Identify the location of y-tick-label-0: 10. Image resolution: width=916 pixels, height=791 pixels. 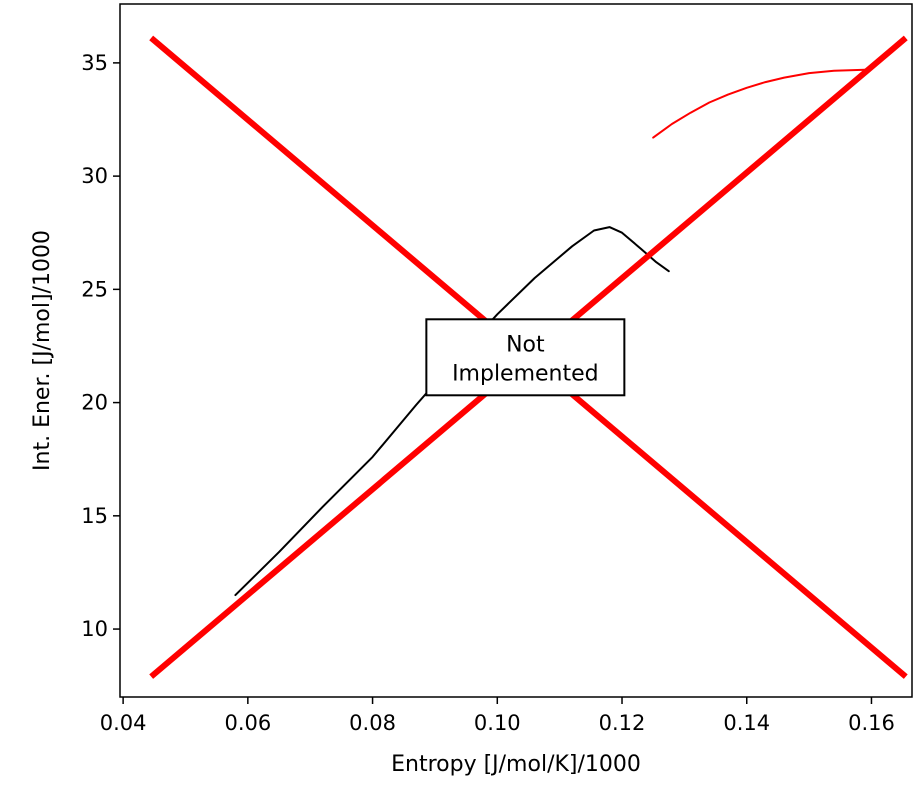
(94, 629).